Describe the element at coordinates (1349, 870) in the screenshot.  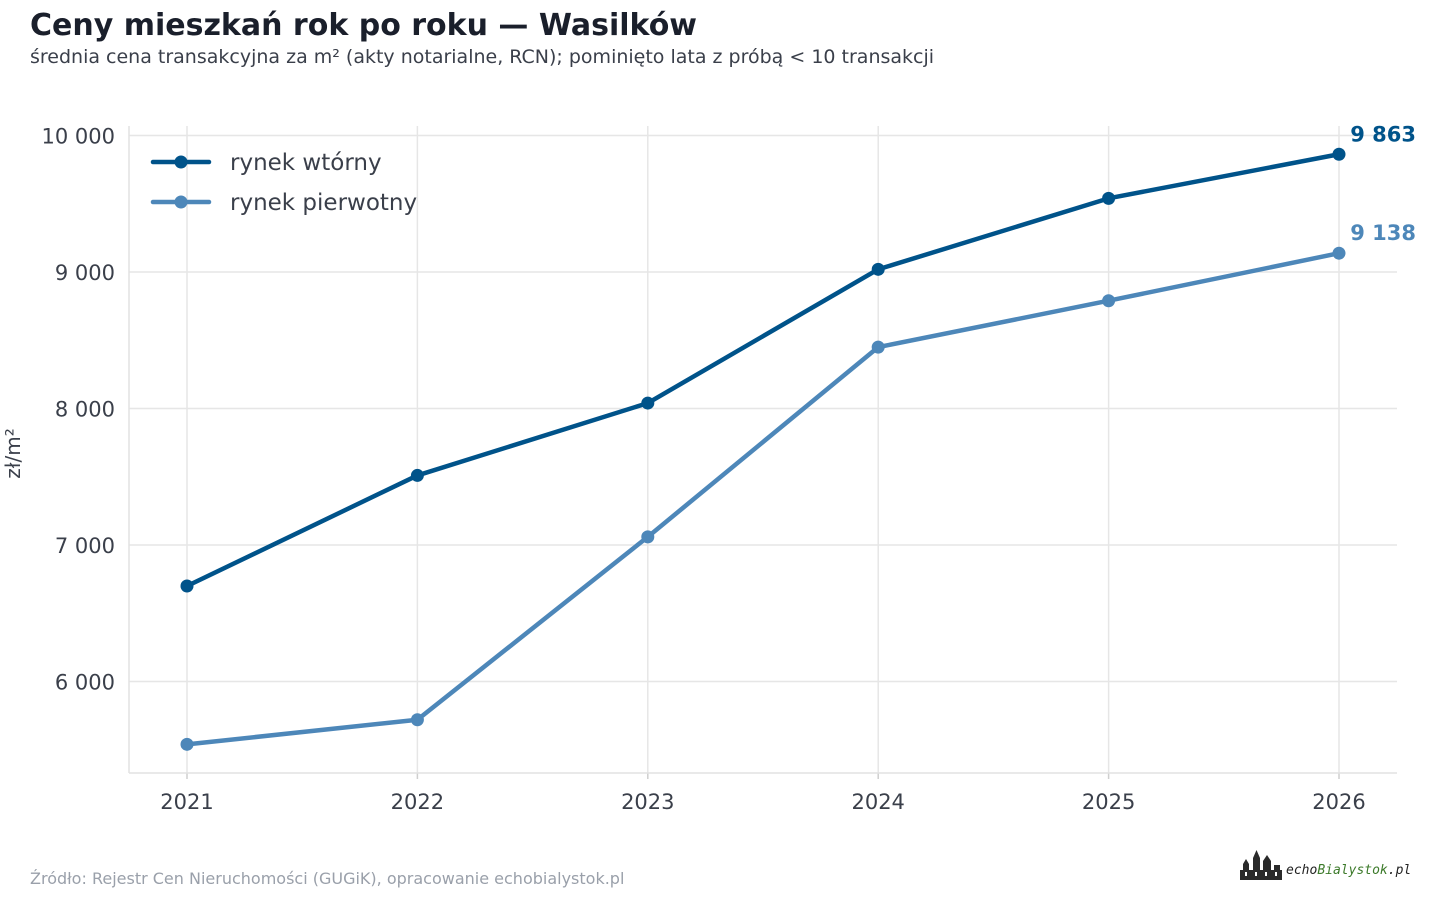
I see `logo-text: echoBialystok.pl` at that location.